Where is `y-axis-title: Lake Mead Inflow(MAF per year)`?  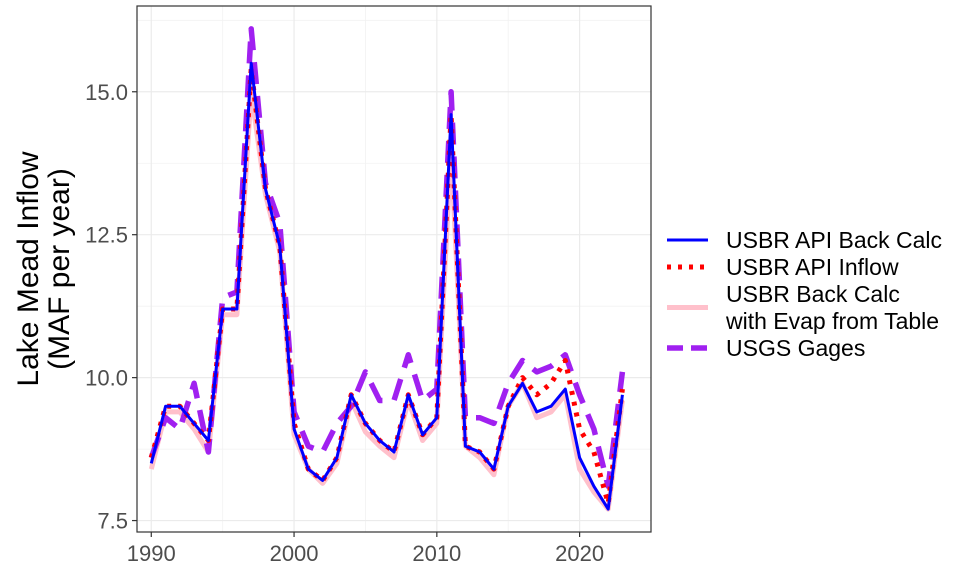
y-axis-title: Lake Mead Inflow(MAF per year) is located at coordinates (44, 268).